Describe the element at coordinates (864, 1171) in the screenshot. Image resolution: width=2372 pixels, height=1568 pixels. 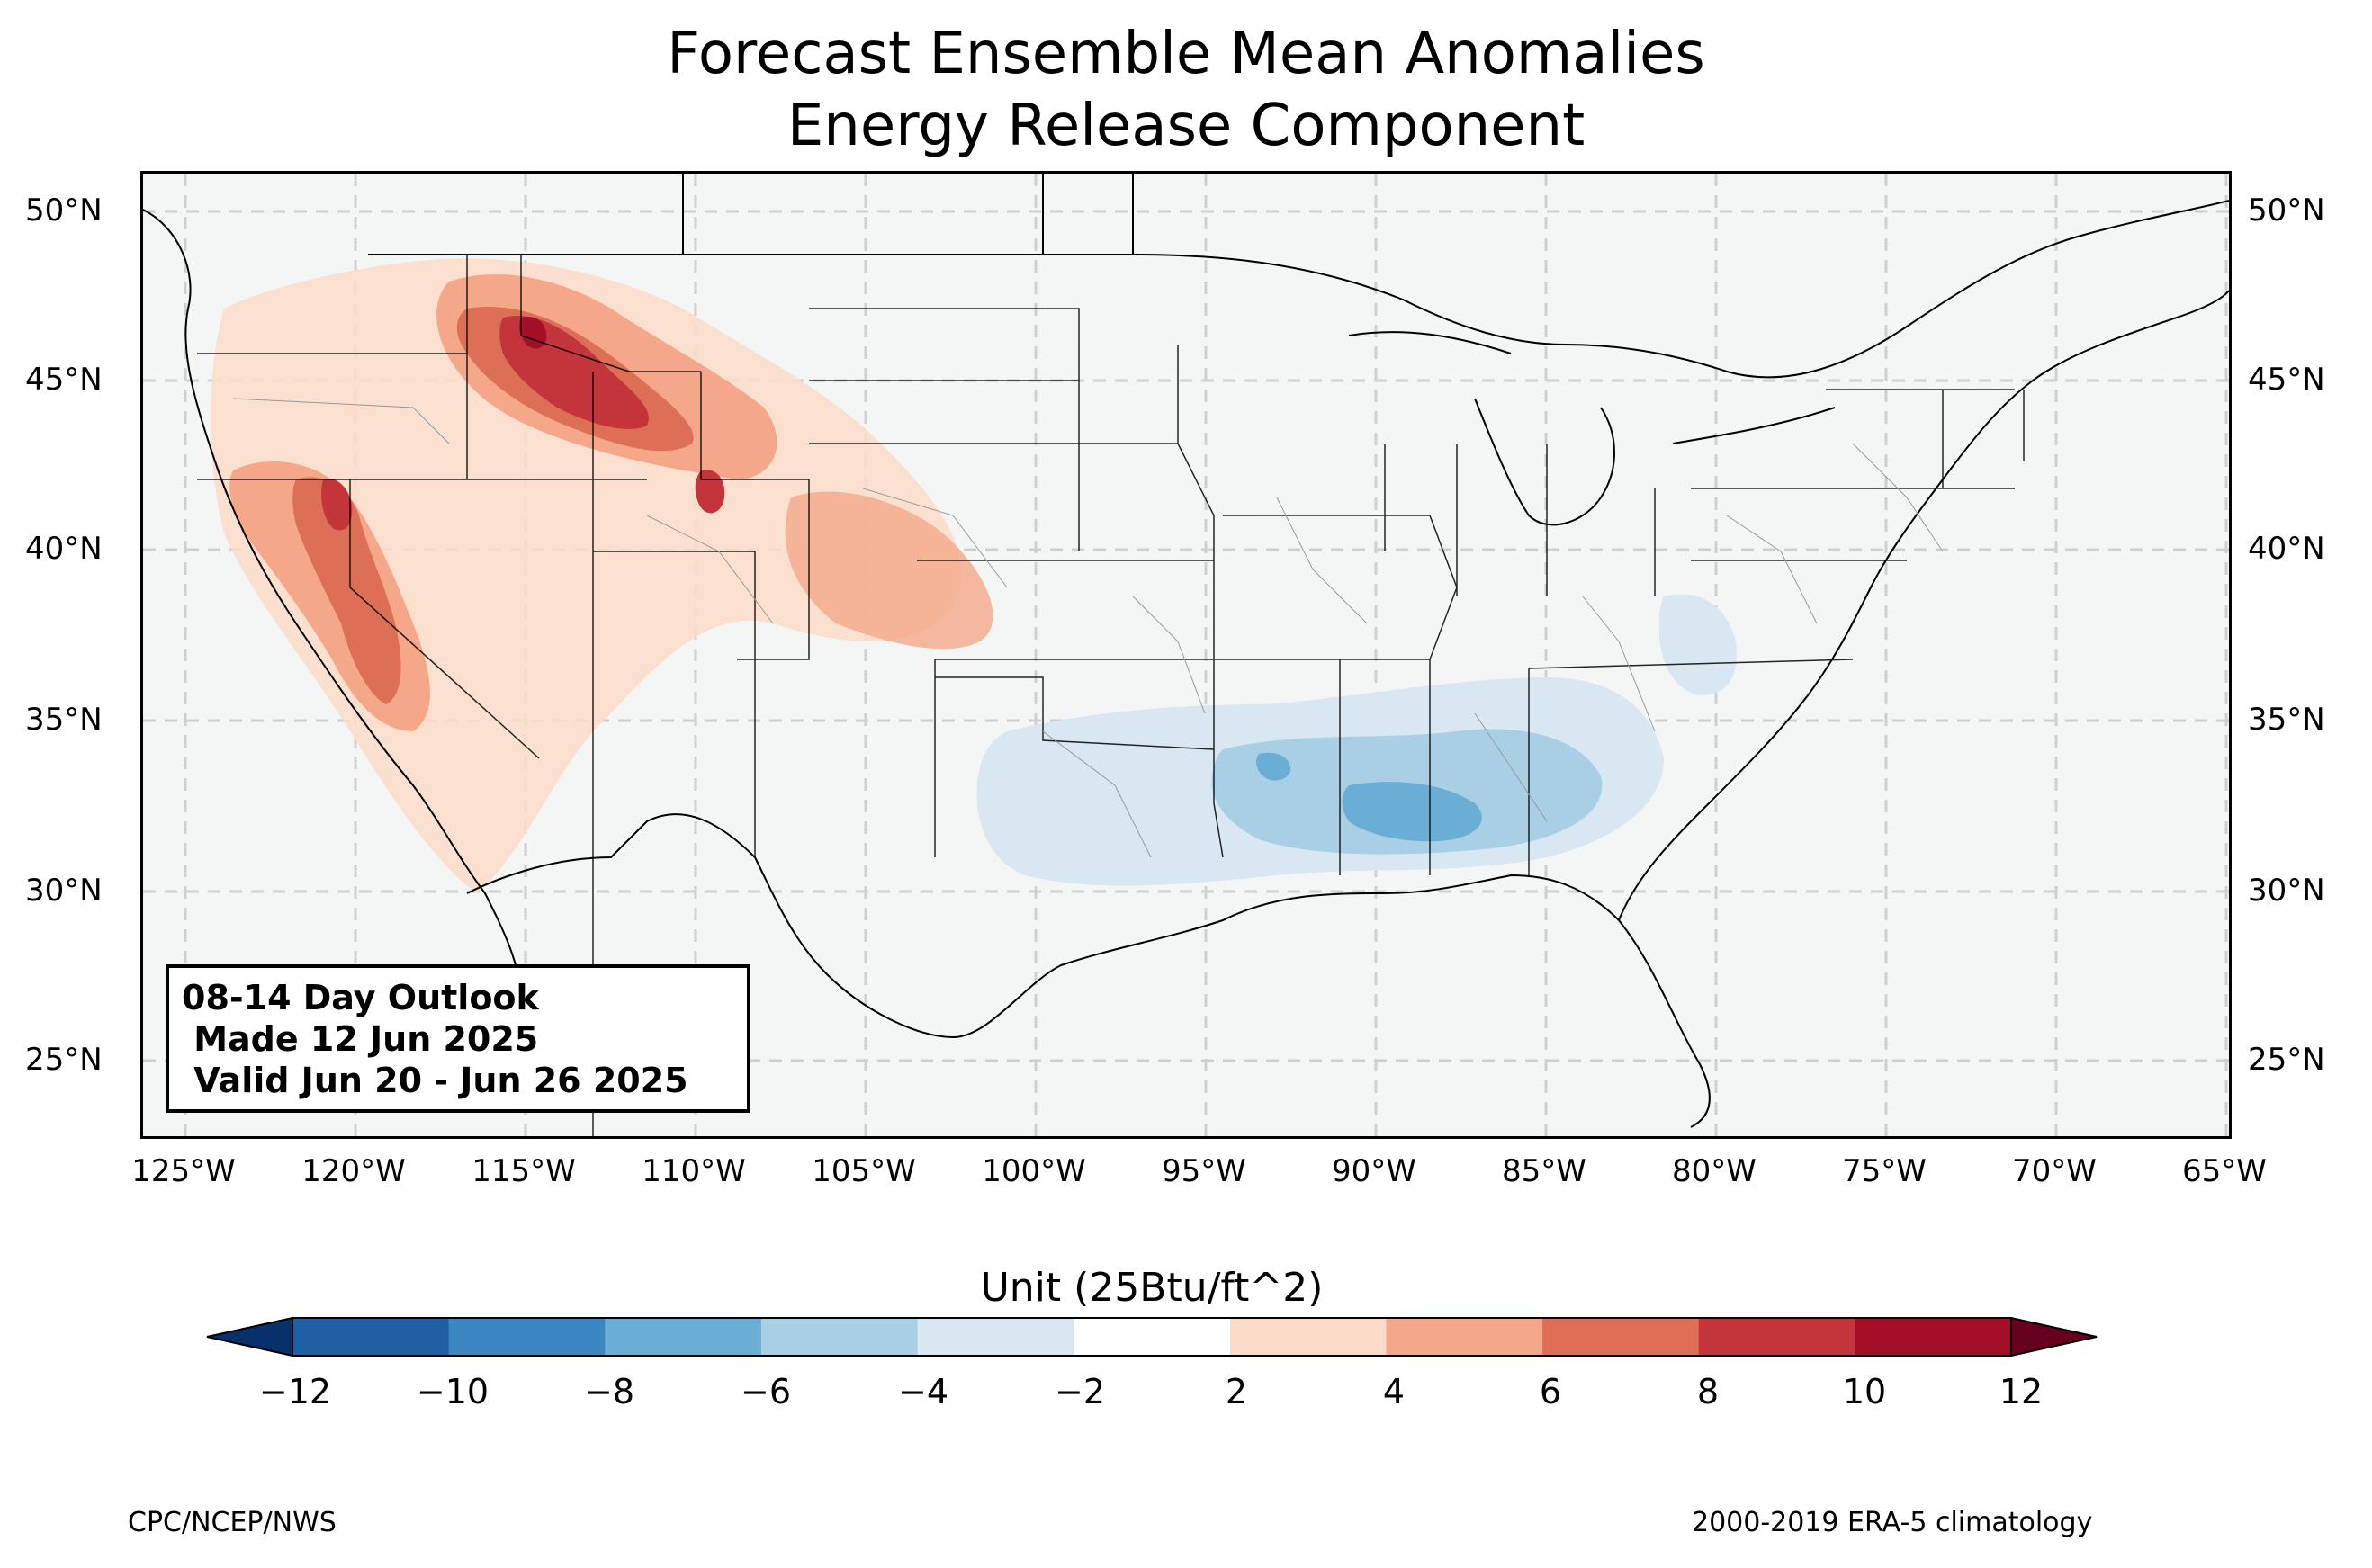
I see `lon-label-105w: 105°W` at that location.